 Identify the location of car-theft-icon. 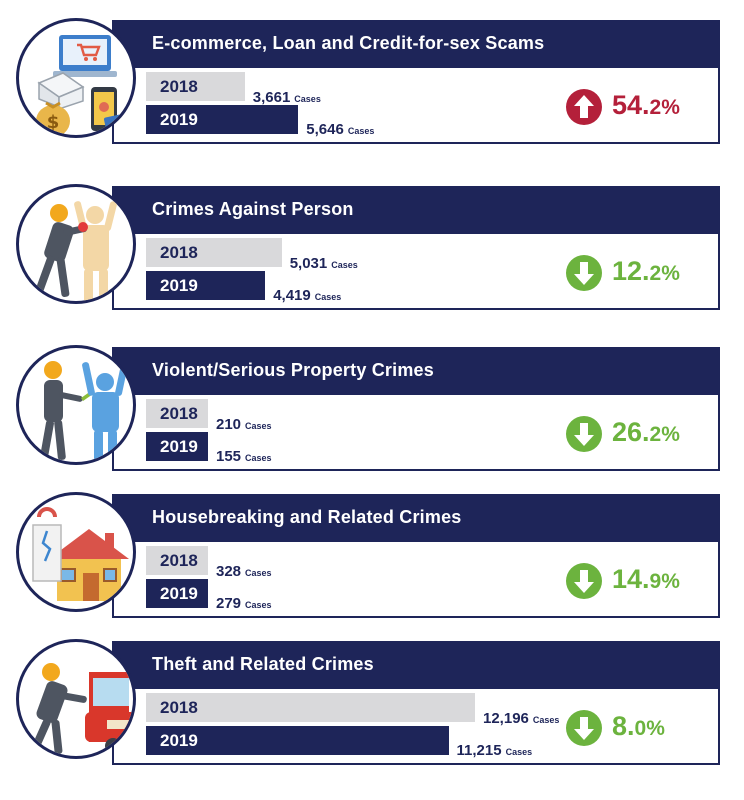
(76, 699).